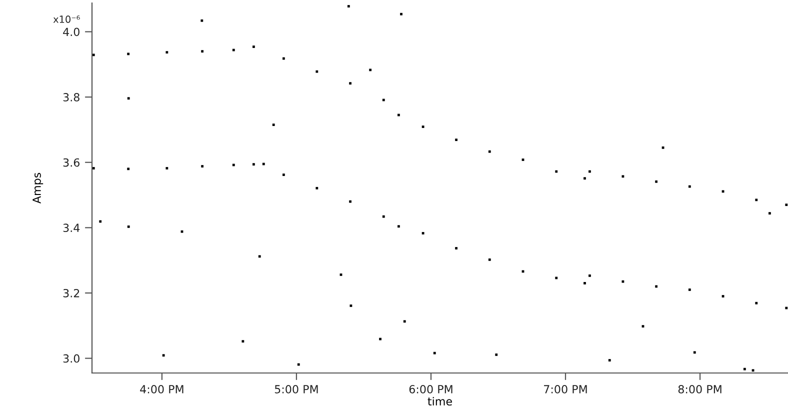 This screenshot has height=414, width=788. I want to click on x-tick-label: 8:00 PM, so click(700, 389).